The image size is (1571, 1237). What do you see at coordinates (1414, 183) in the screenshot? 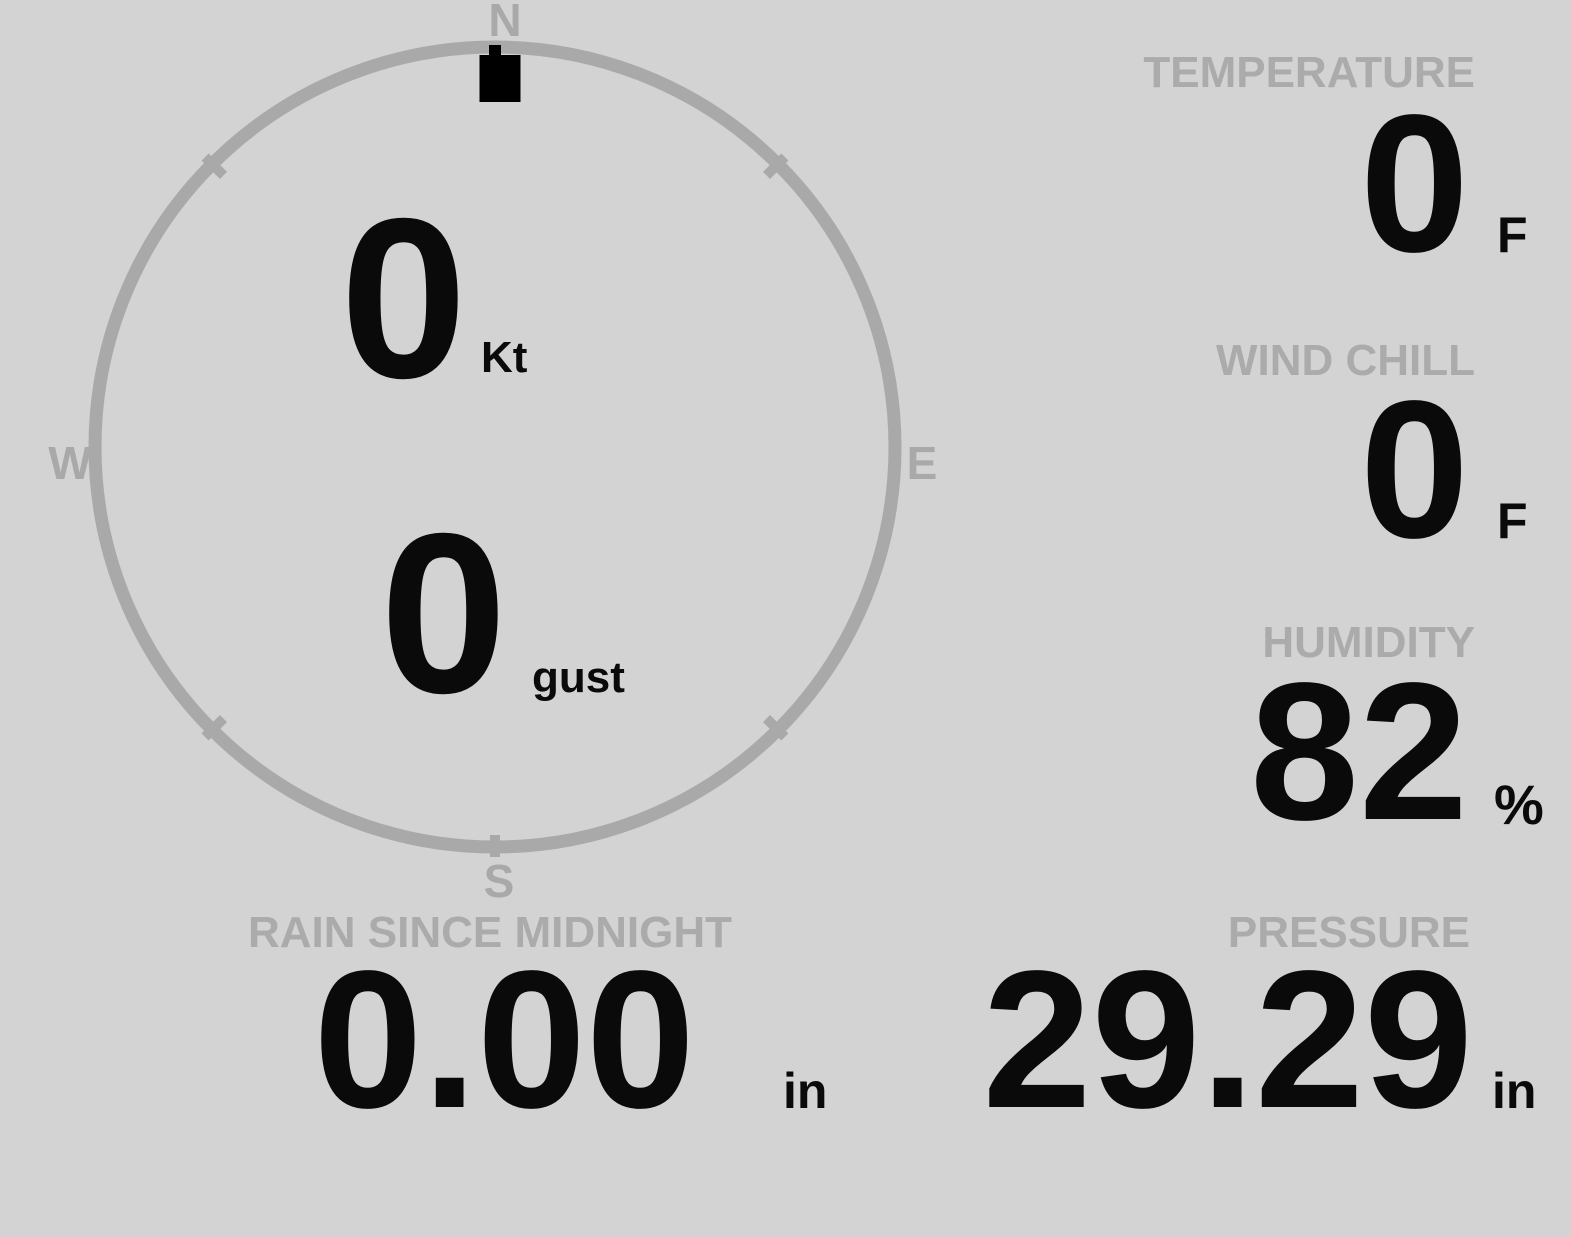
I see `temperature-value: 0` at bounding box center [1414, 183].